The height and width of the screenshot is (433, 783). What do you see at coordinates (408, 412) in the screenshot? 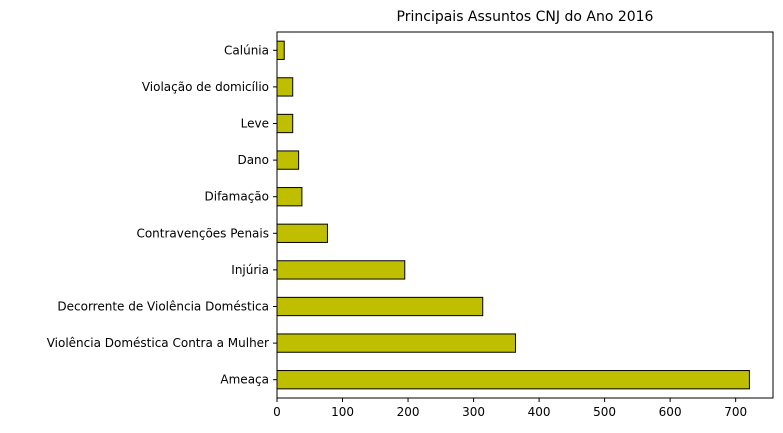
I see `x-tick-label-2: 200` at bounding box center [408, 412].